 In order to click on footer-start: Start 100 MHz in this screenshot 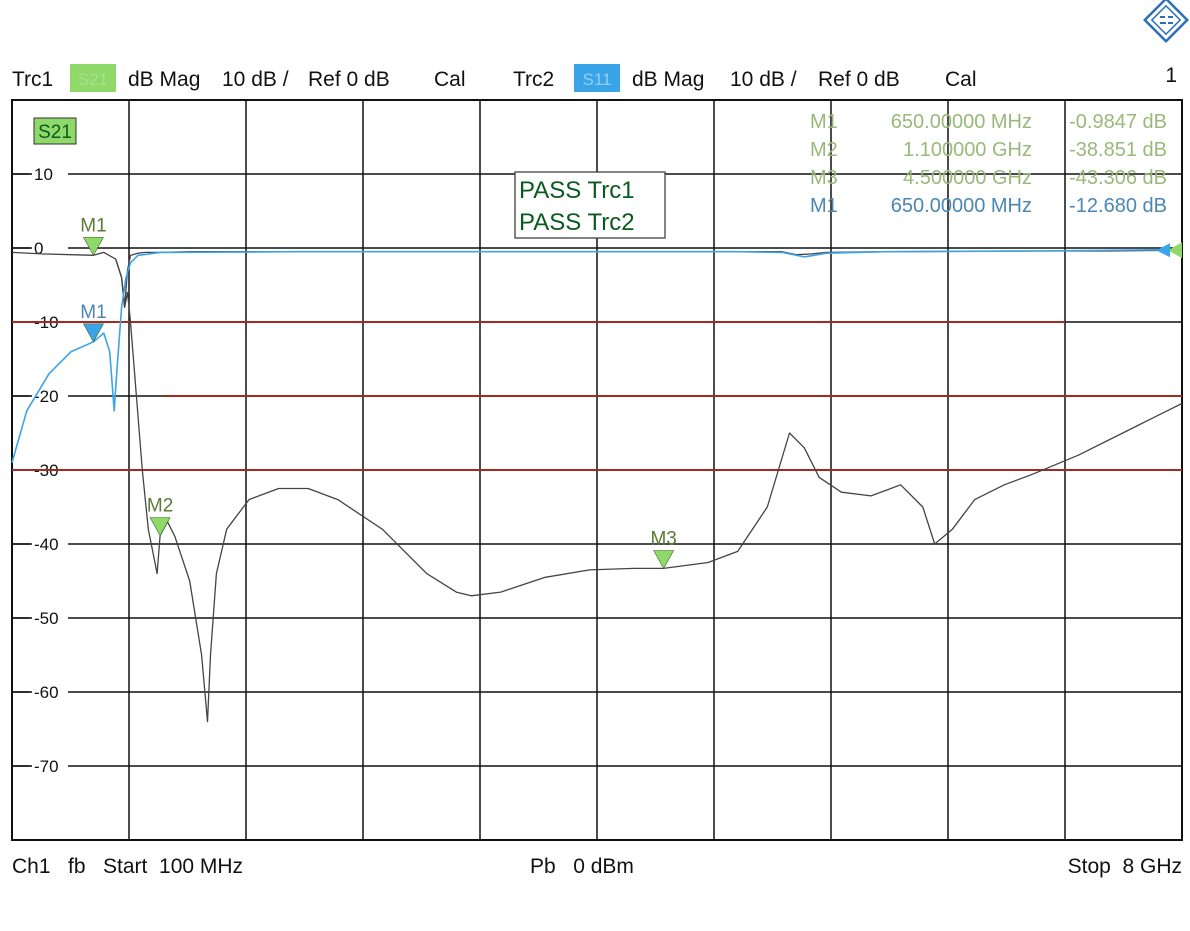, I will do `click(173, 866)`.